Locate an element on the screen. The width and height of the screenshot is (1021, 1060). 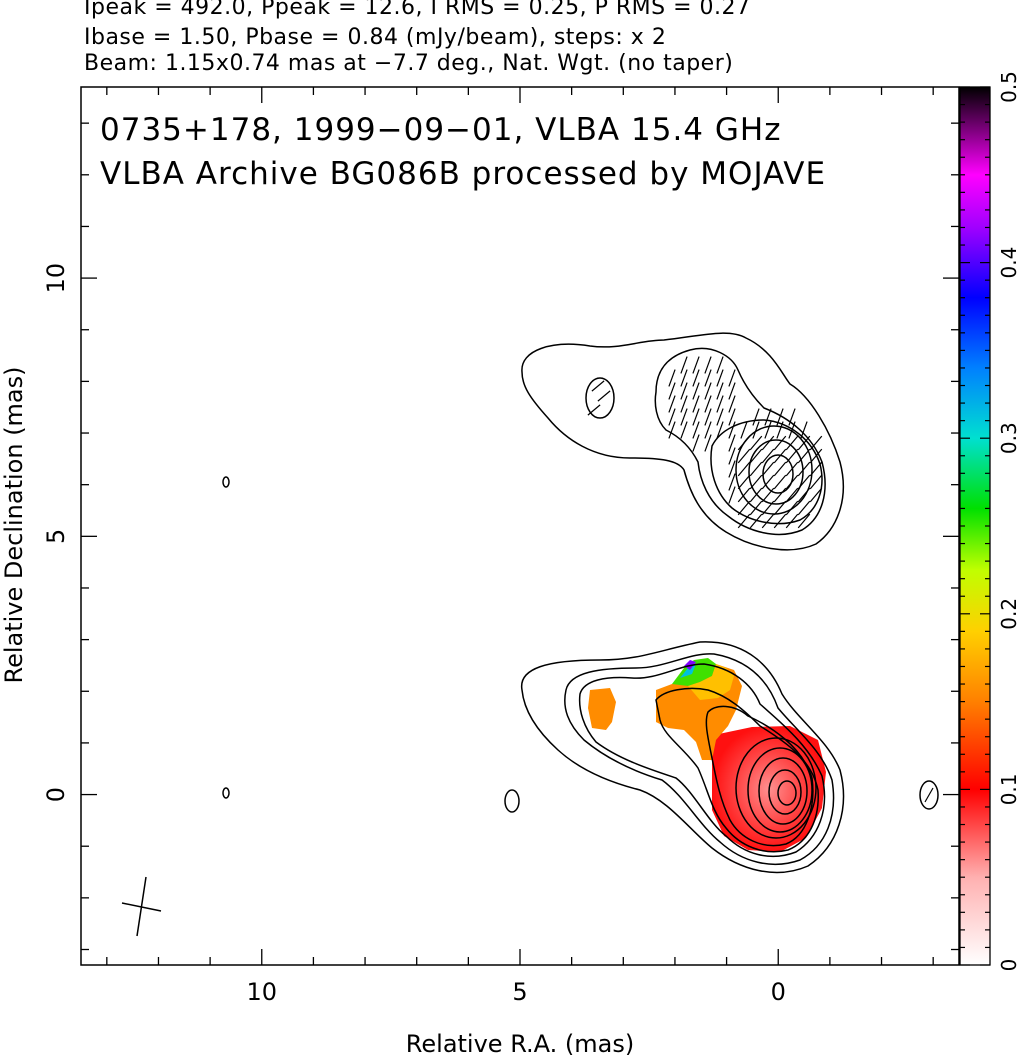
x-tick-label: 10 is located at coordinates (261, 992).